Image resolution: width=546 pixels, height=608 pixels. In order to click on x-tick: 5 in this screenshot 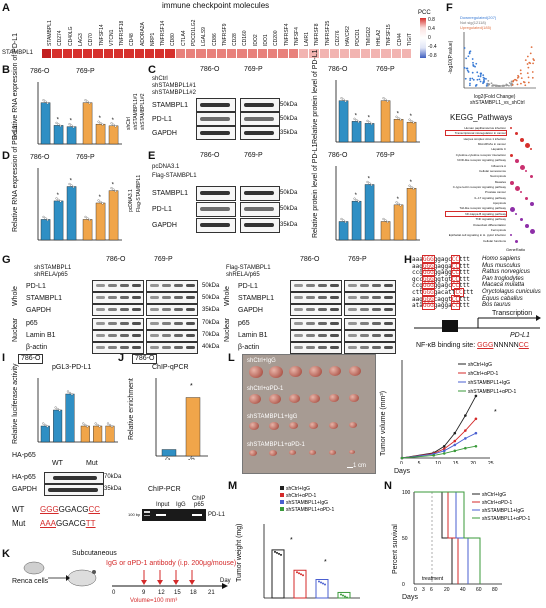, I will do `click(419, 462)`.